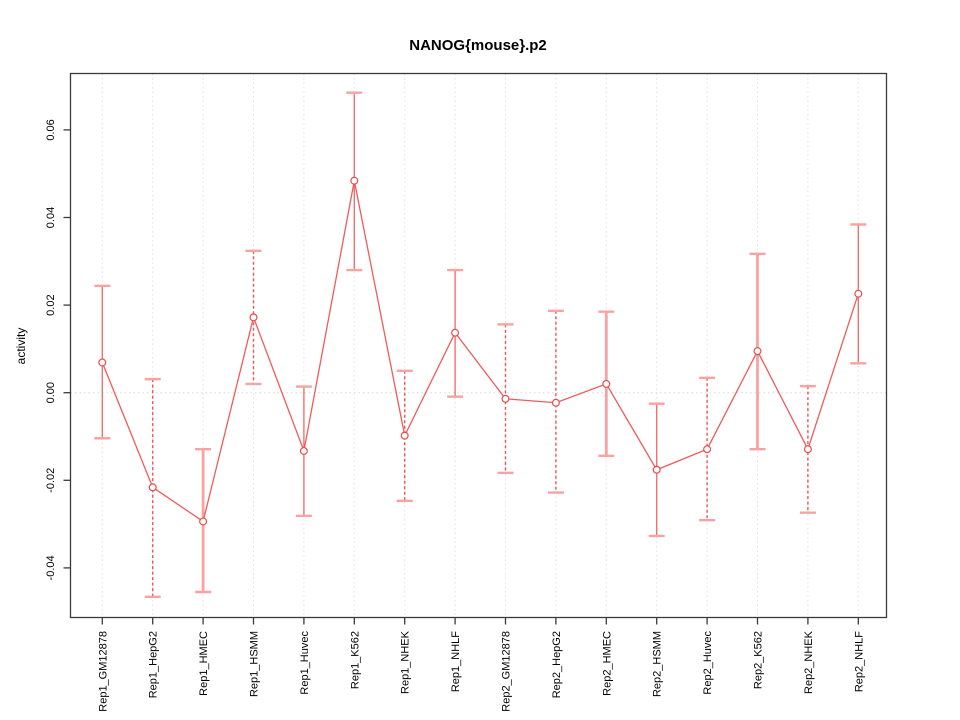 This screenshot has width=960, height=720. What do you see at coordinates (859, 661) in the screenshot?
I see `x-tick-label: Rep2_NHLF` at bounding box center [859, 661].